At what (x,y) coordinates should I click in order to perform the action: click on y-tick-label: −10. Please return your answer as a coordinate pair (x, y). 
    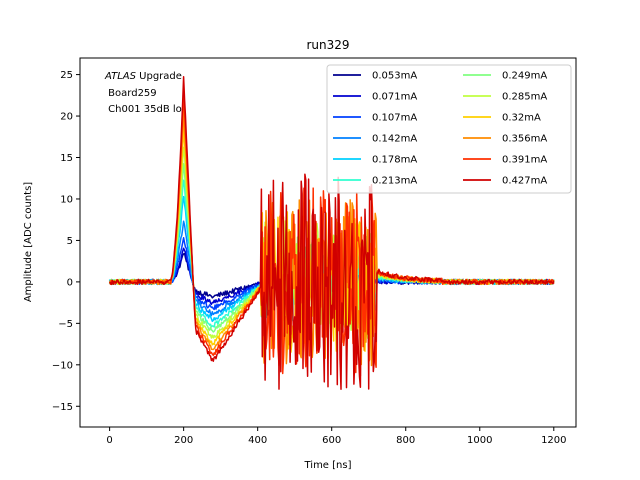
    Looking at the image, I should click on (62, 365).